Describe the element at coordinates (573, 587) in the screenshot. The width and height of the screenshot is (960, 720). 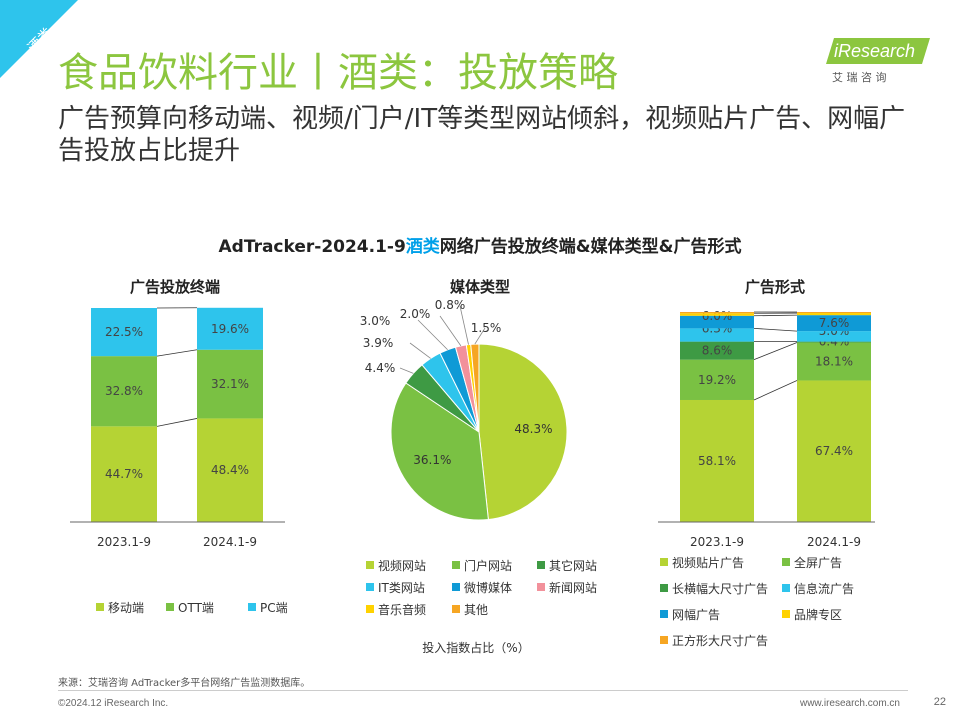
I see `legend-label-media-5: 新闻网站` at that location.